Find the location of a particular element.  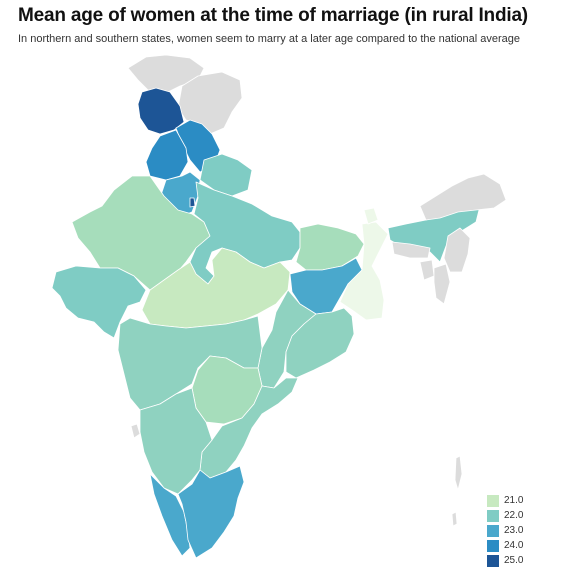

legend-item: 25.0 is located at coordinates (505, 560).